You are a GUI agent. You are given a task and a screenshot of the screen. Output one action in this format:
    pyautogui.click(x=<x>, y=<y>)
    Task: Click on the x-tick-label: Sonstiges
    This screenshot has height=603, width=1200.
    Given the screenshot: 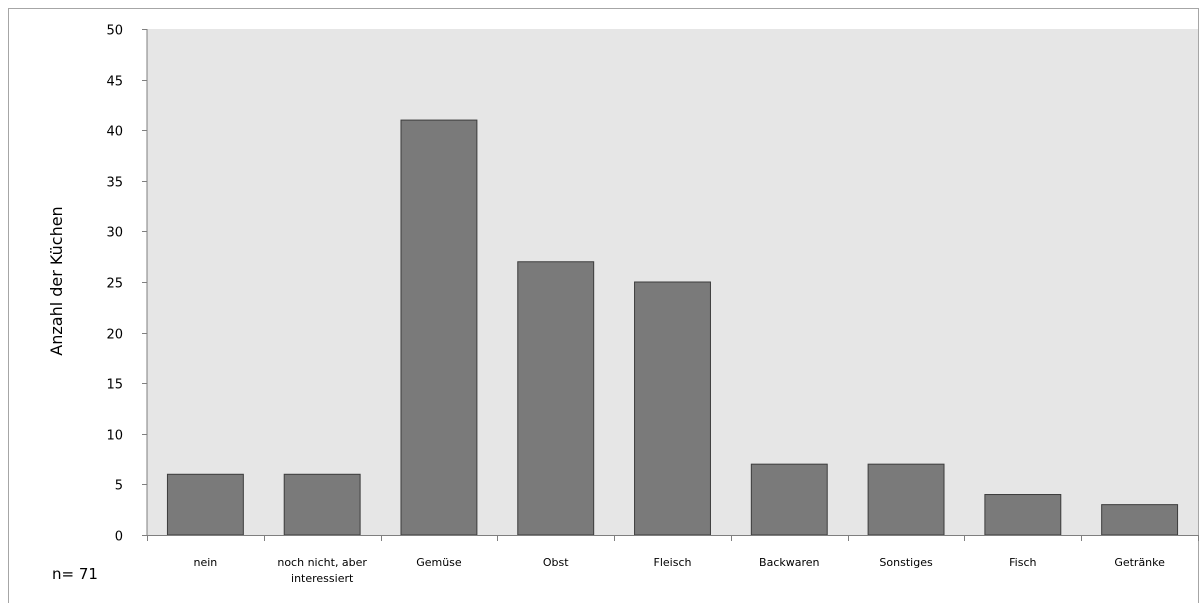 What is the action you would take?
    pyautogui.click(x=906, y=562)
    